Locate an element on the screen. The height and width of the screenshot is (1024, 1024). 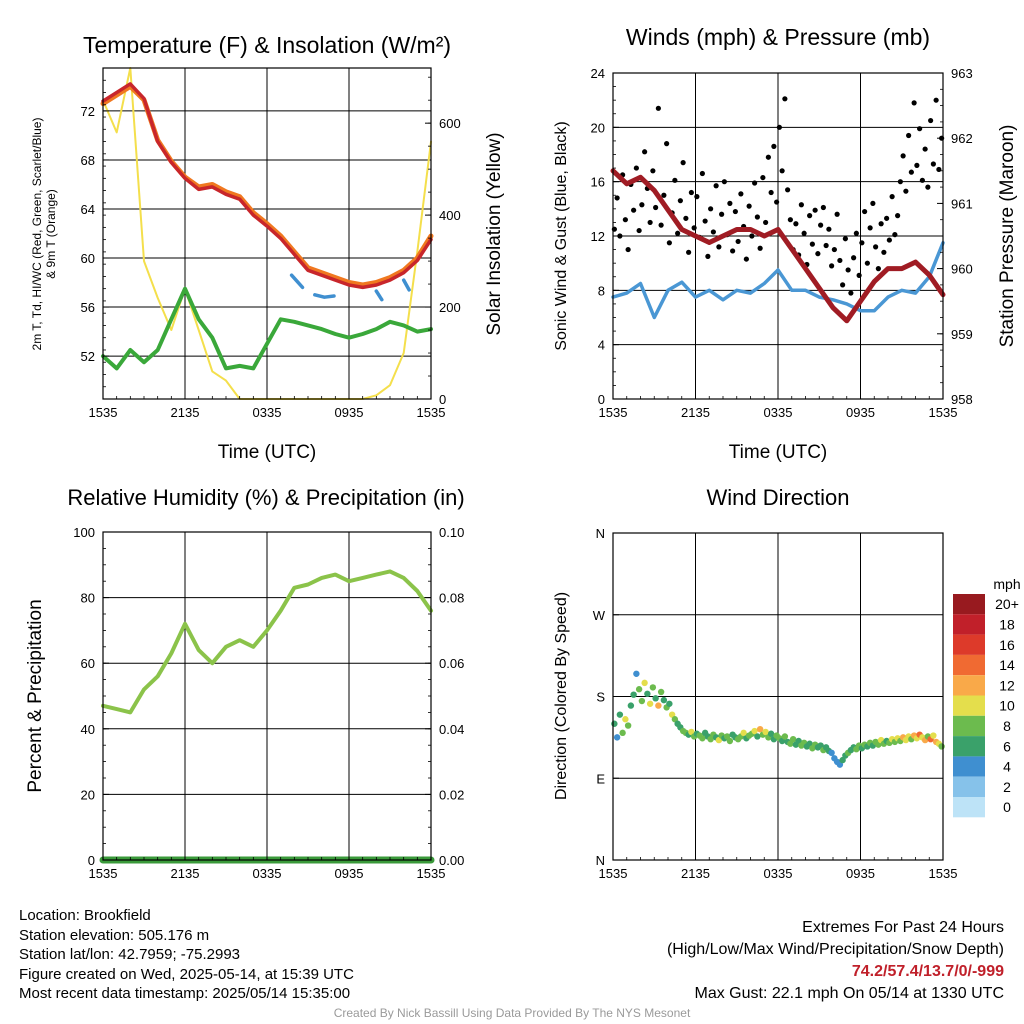
temperature-series is located at coordinates (267, 233).